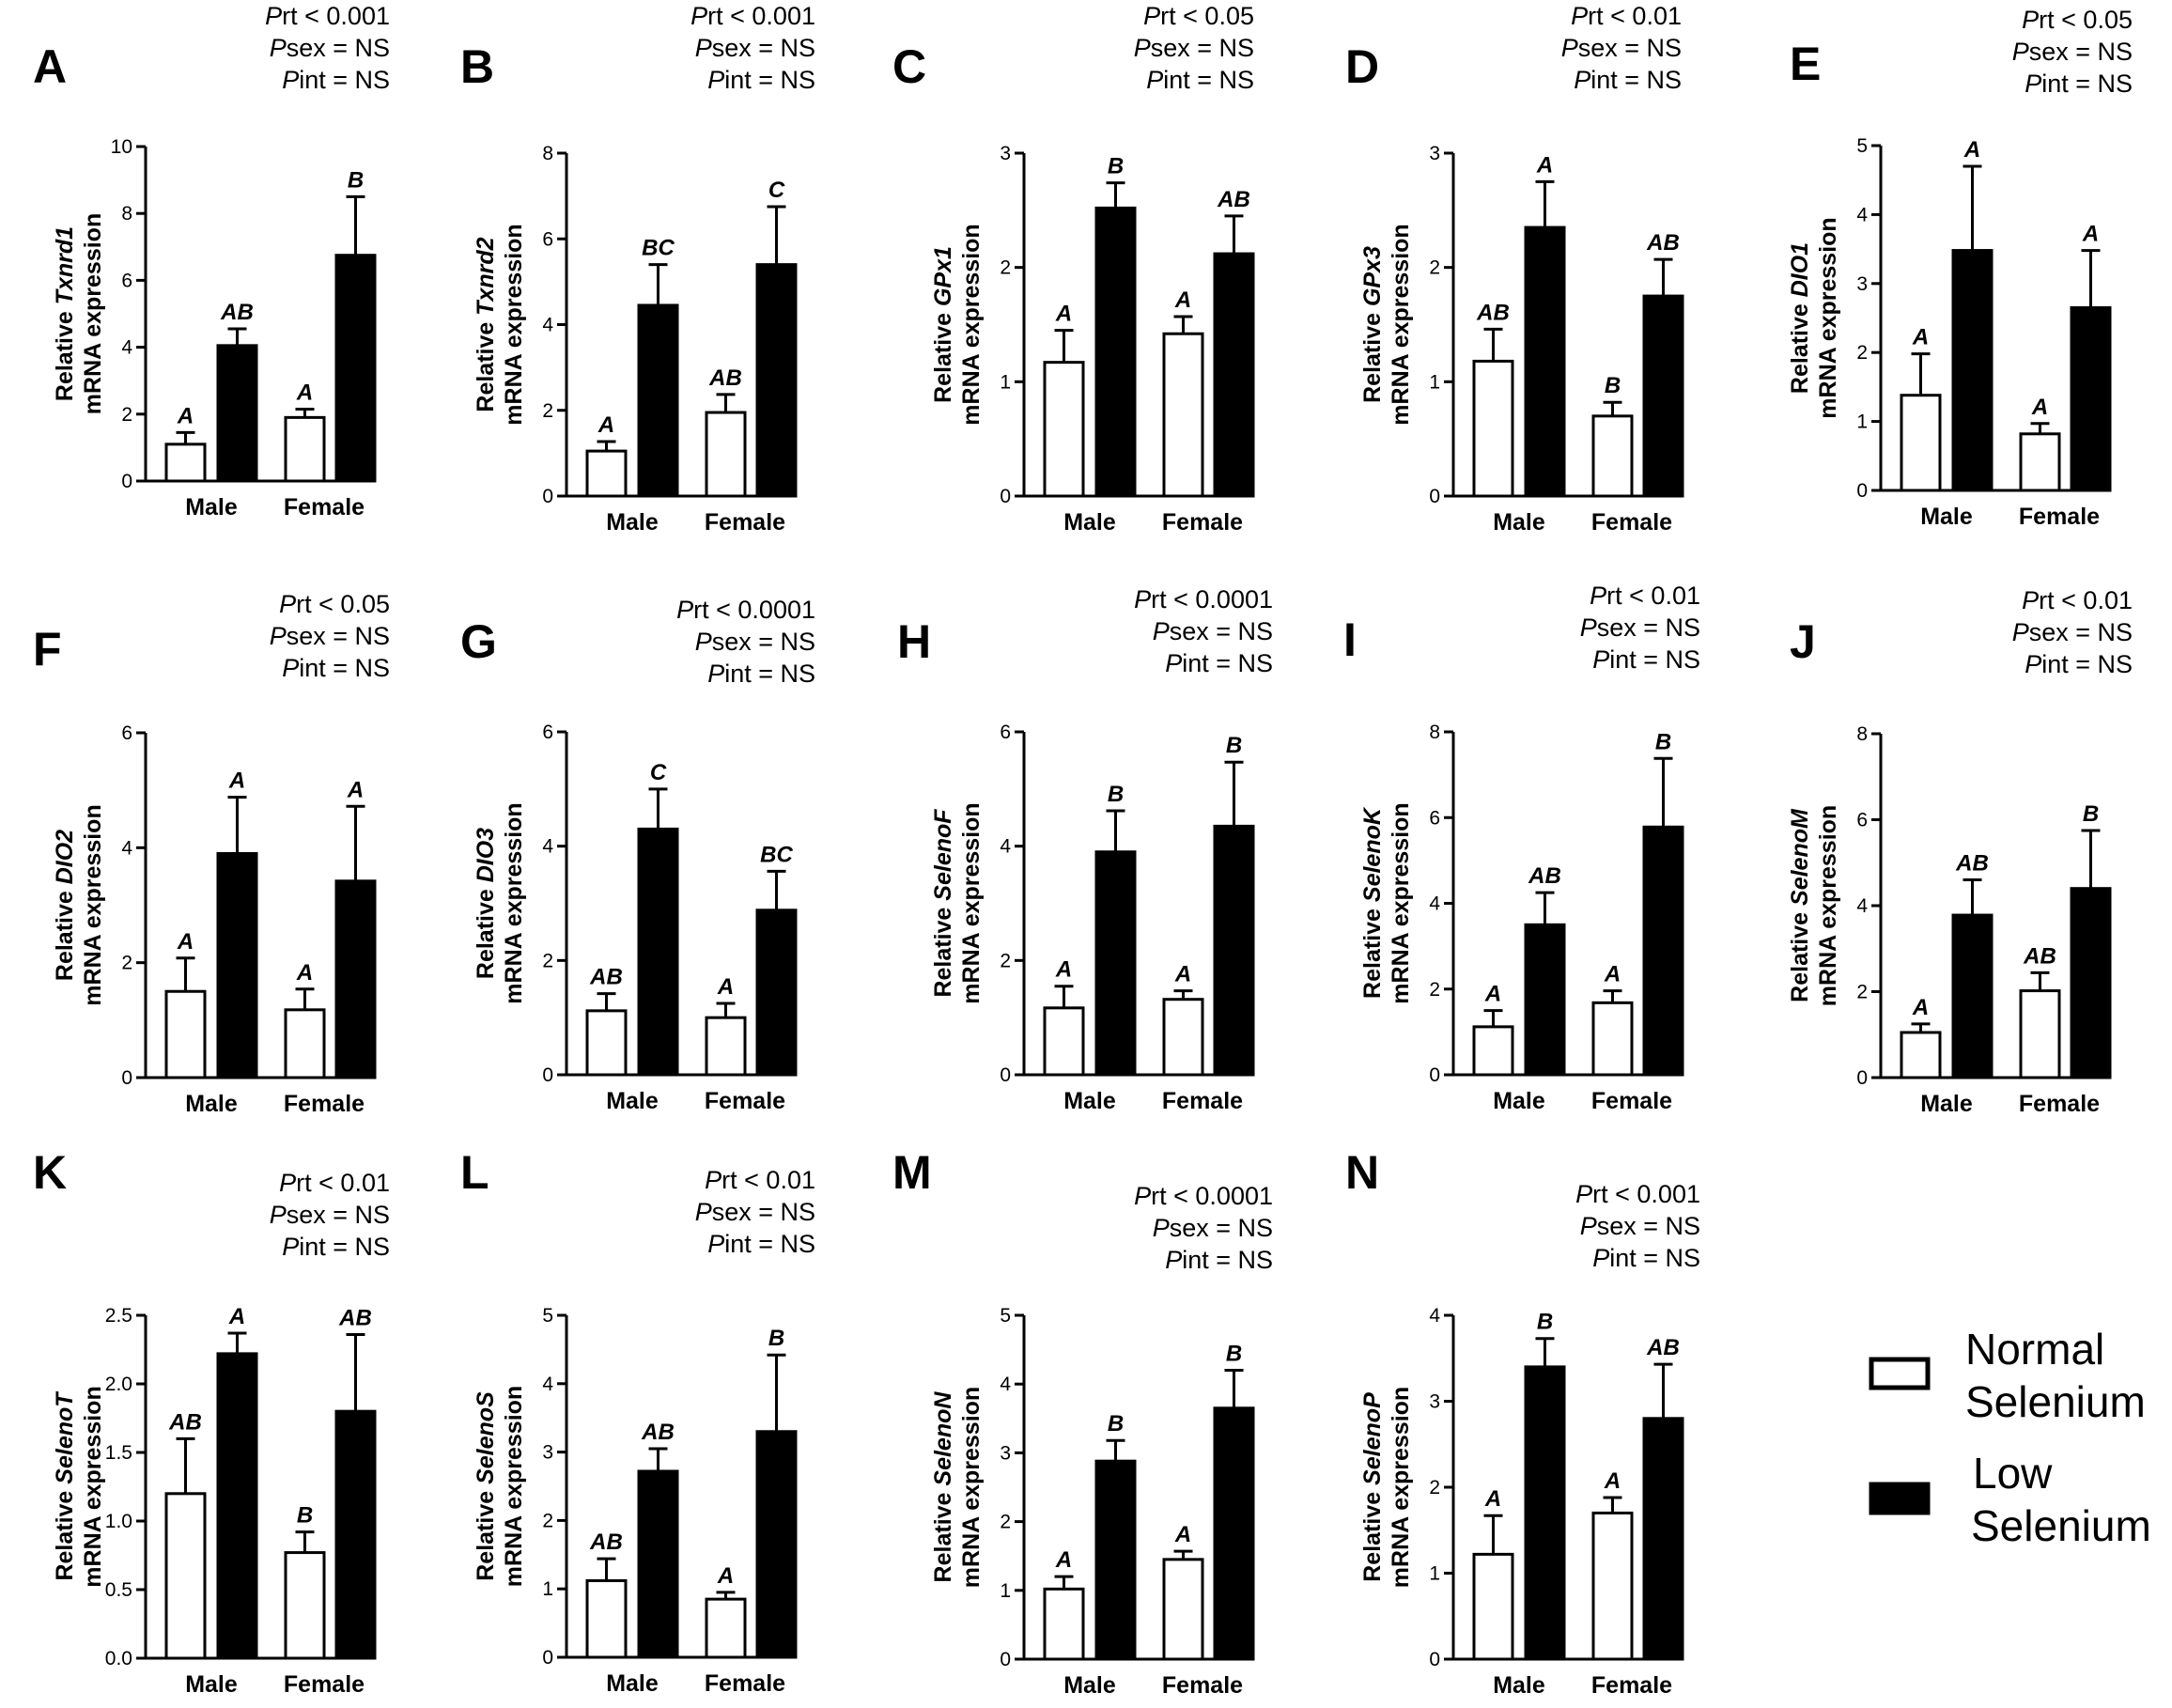  Describe the element at coordinates (2010, 1437) in the screenshot. I see `legend: Normal Selenium Low Selenium` at that location.